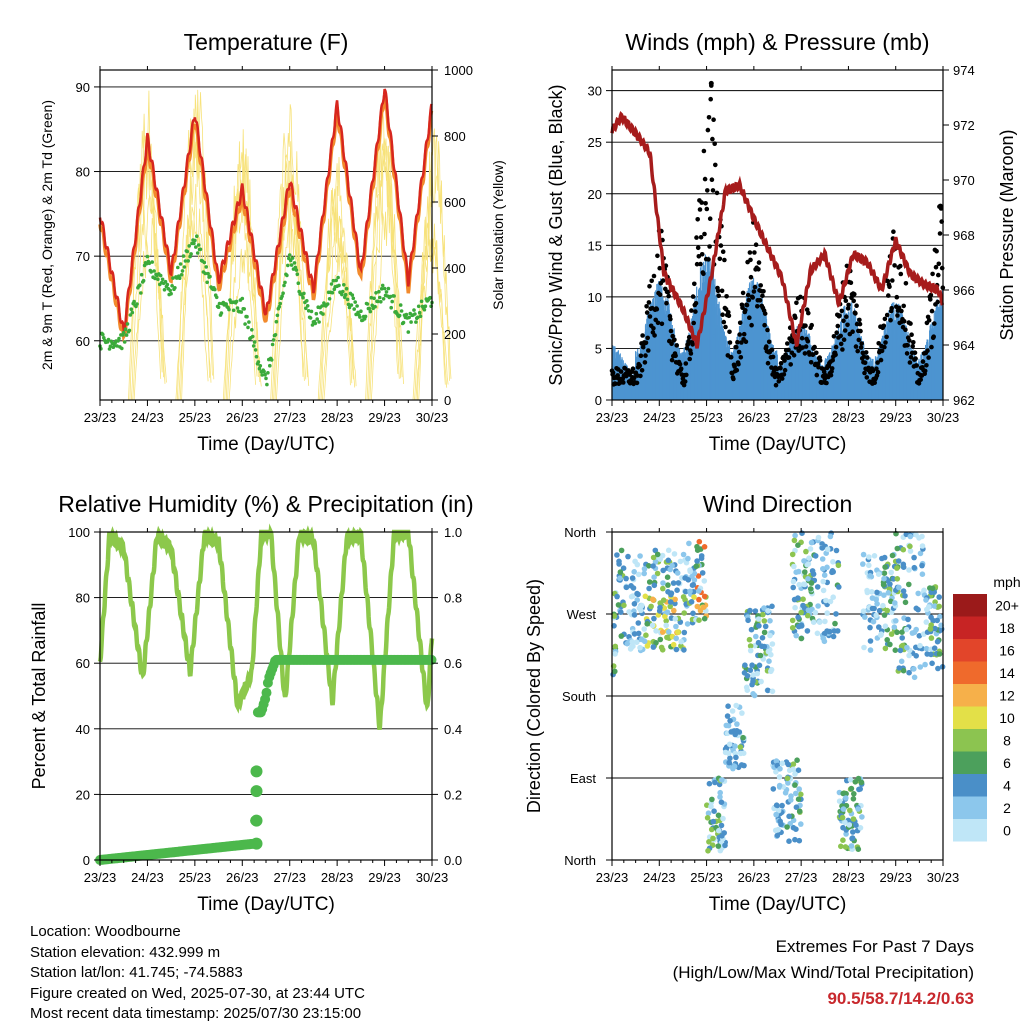 The width and height of the screenshot is (1024, 1025). Describe the element at coordinates (432, 417) in the screenshot. I see `temperature-x-tick-label: 30/23` at that location.